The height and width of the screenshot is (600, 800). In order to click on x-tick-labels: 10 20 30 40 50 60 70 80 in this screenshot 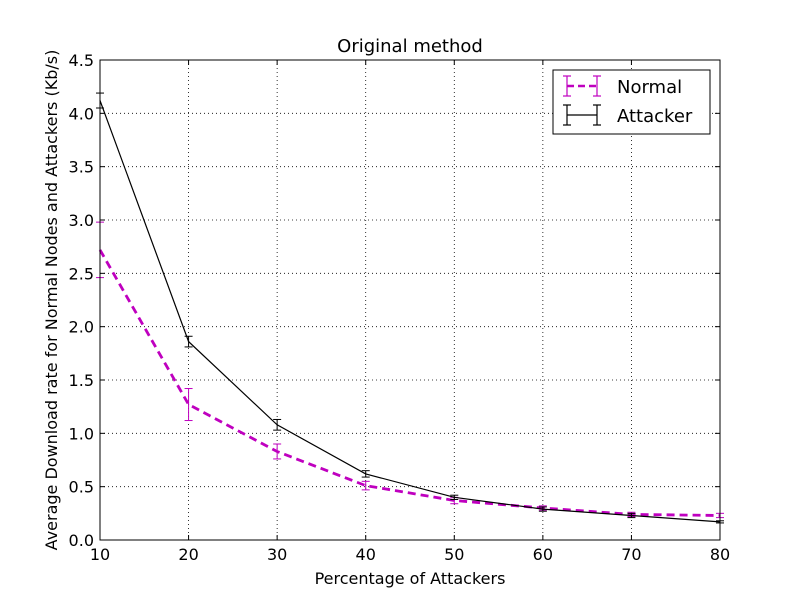, I will do `click(410, 554)`.